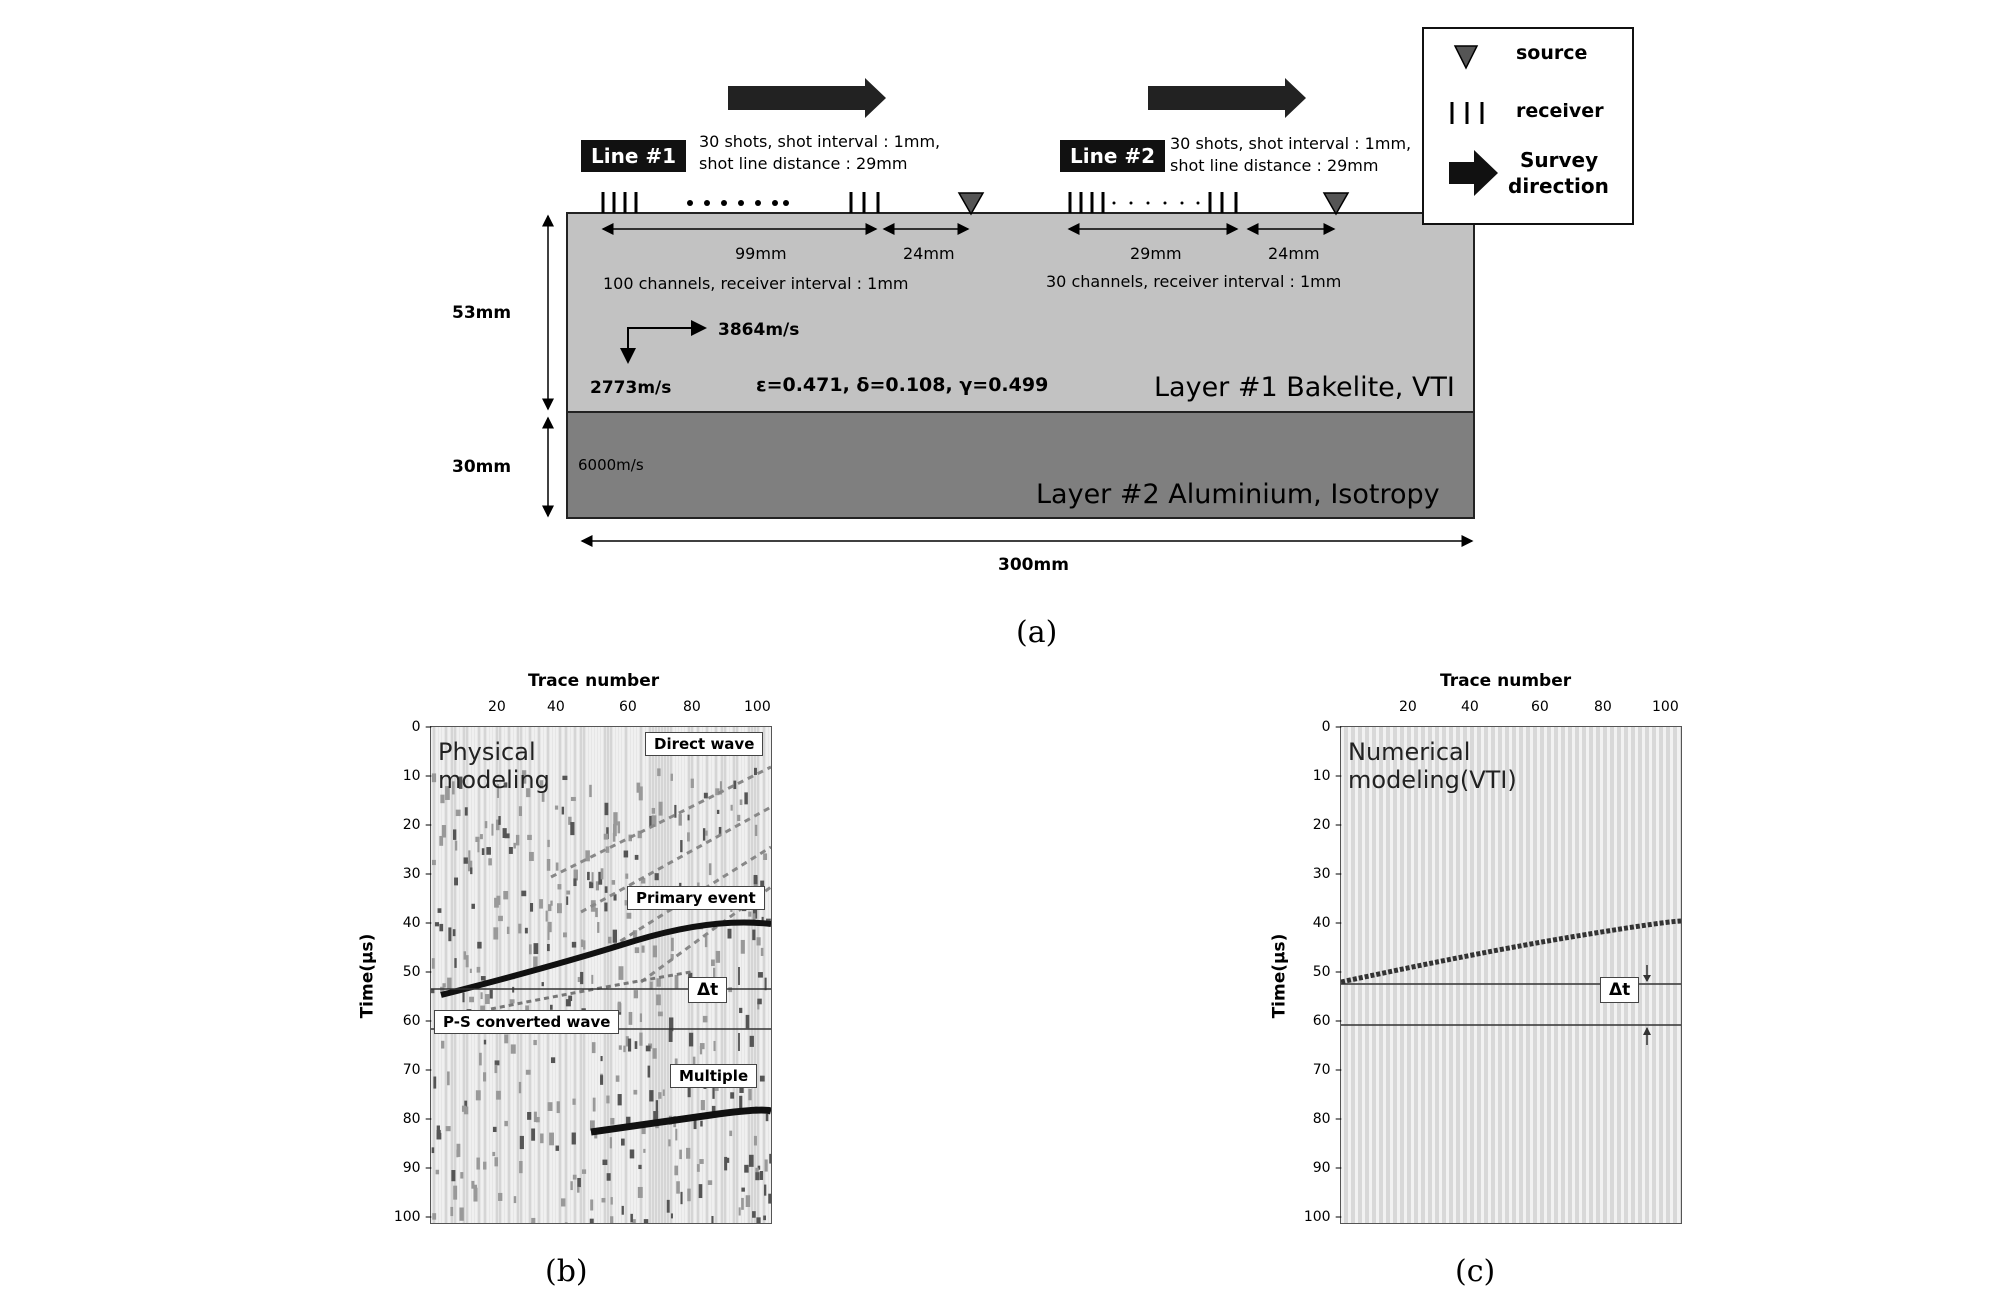 This screenshot has height=1289, width=2008. Describe the element at coordinates (1466, 57) in the screenshot. I see `legend-source-icon` at that location.